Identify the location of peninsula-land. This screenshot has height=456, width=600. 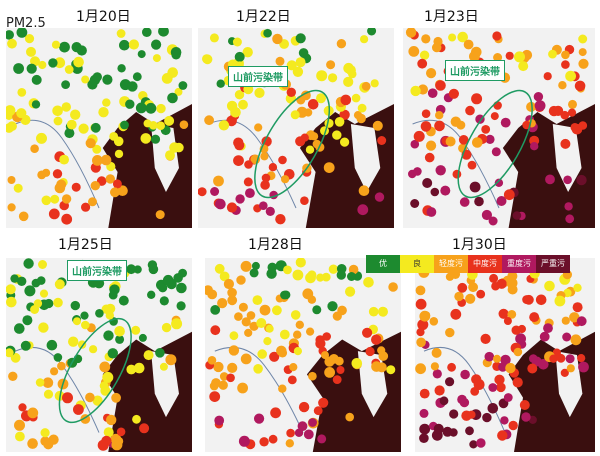
(567, 158).